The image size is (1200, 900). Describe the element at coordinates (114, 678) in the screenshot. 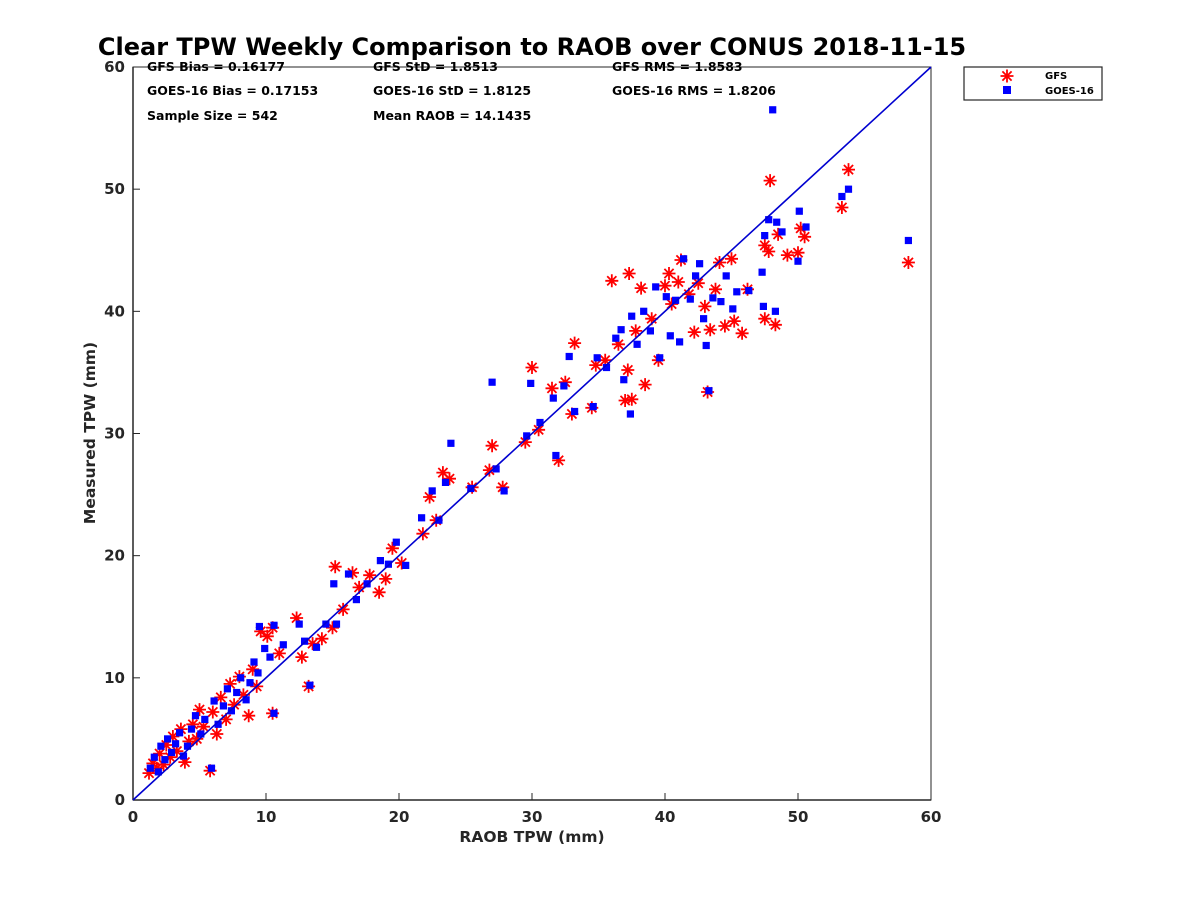

I see `y-tick-label: 10` at that location.